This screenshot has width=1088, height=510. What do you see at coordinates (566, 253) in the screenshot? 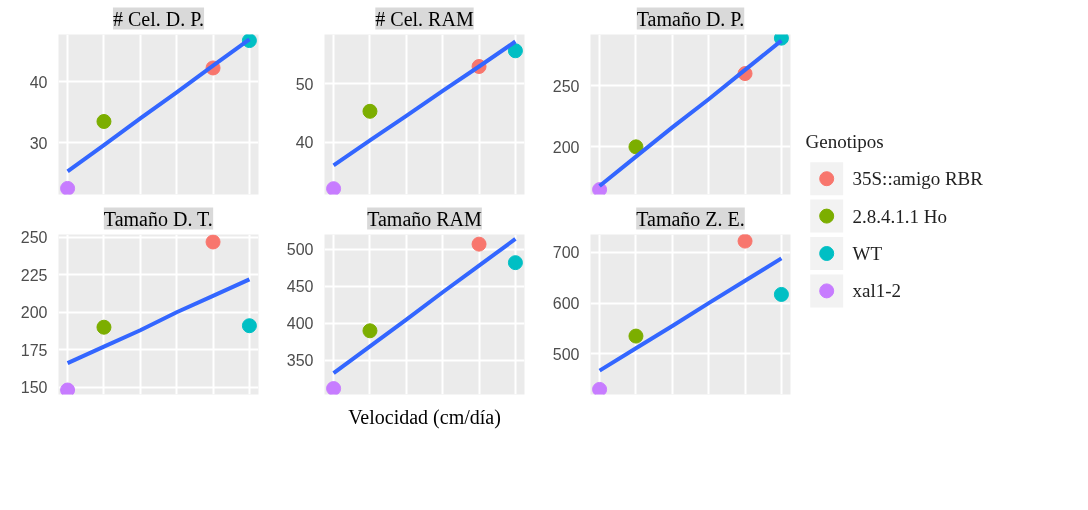
I see `y-tick-label: 700` at bounding box center [566, 253].